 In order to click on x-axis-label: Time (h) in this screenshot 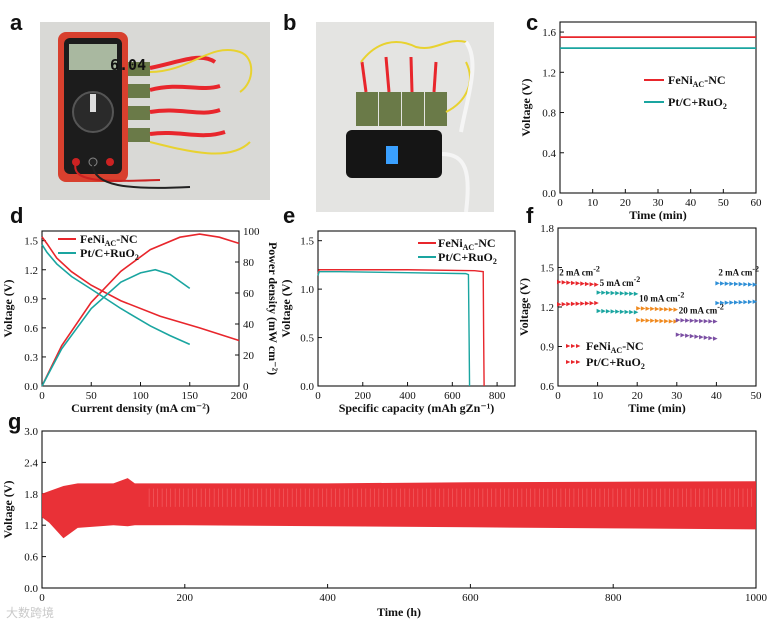, I will do `click(399, 612)`.